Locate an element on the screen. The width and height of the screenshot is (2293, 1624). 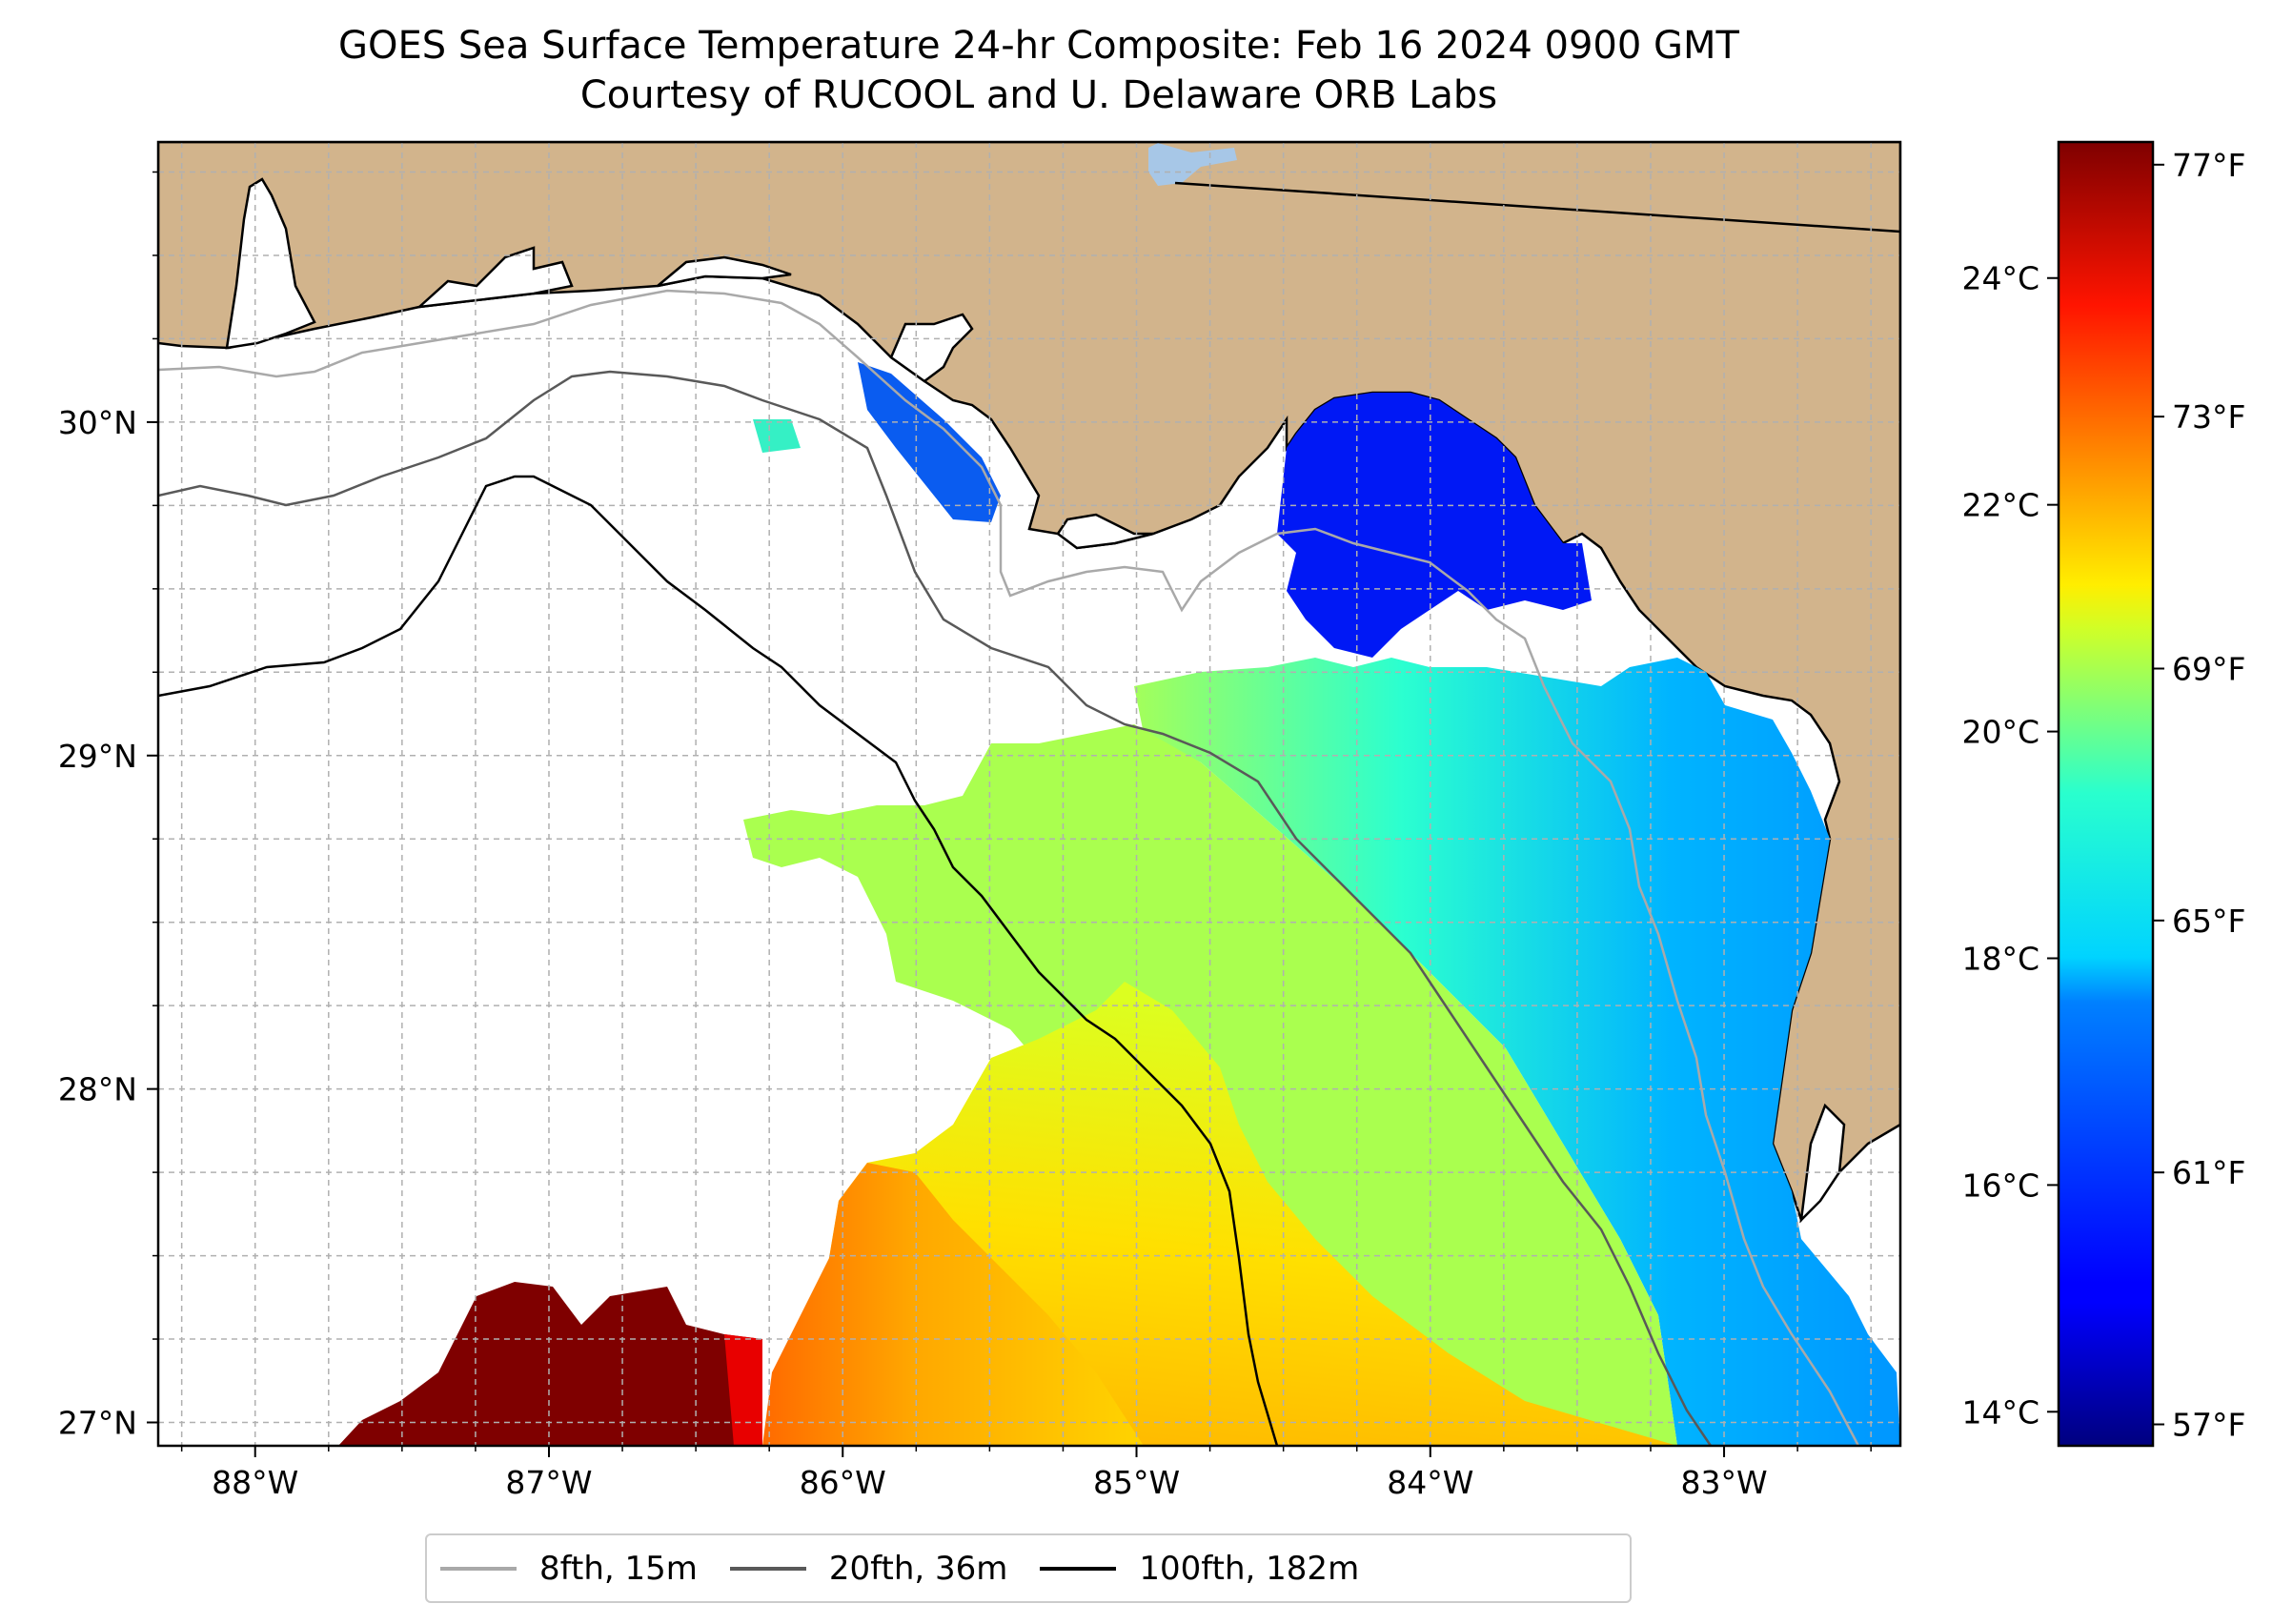
colorbar-fahrenheit-label: 69°F is located at coordinates (2208, 668).